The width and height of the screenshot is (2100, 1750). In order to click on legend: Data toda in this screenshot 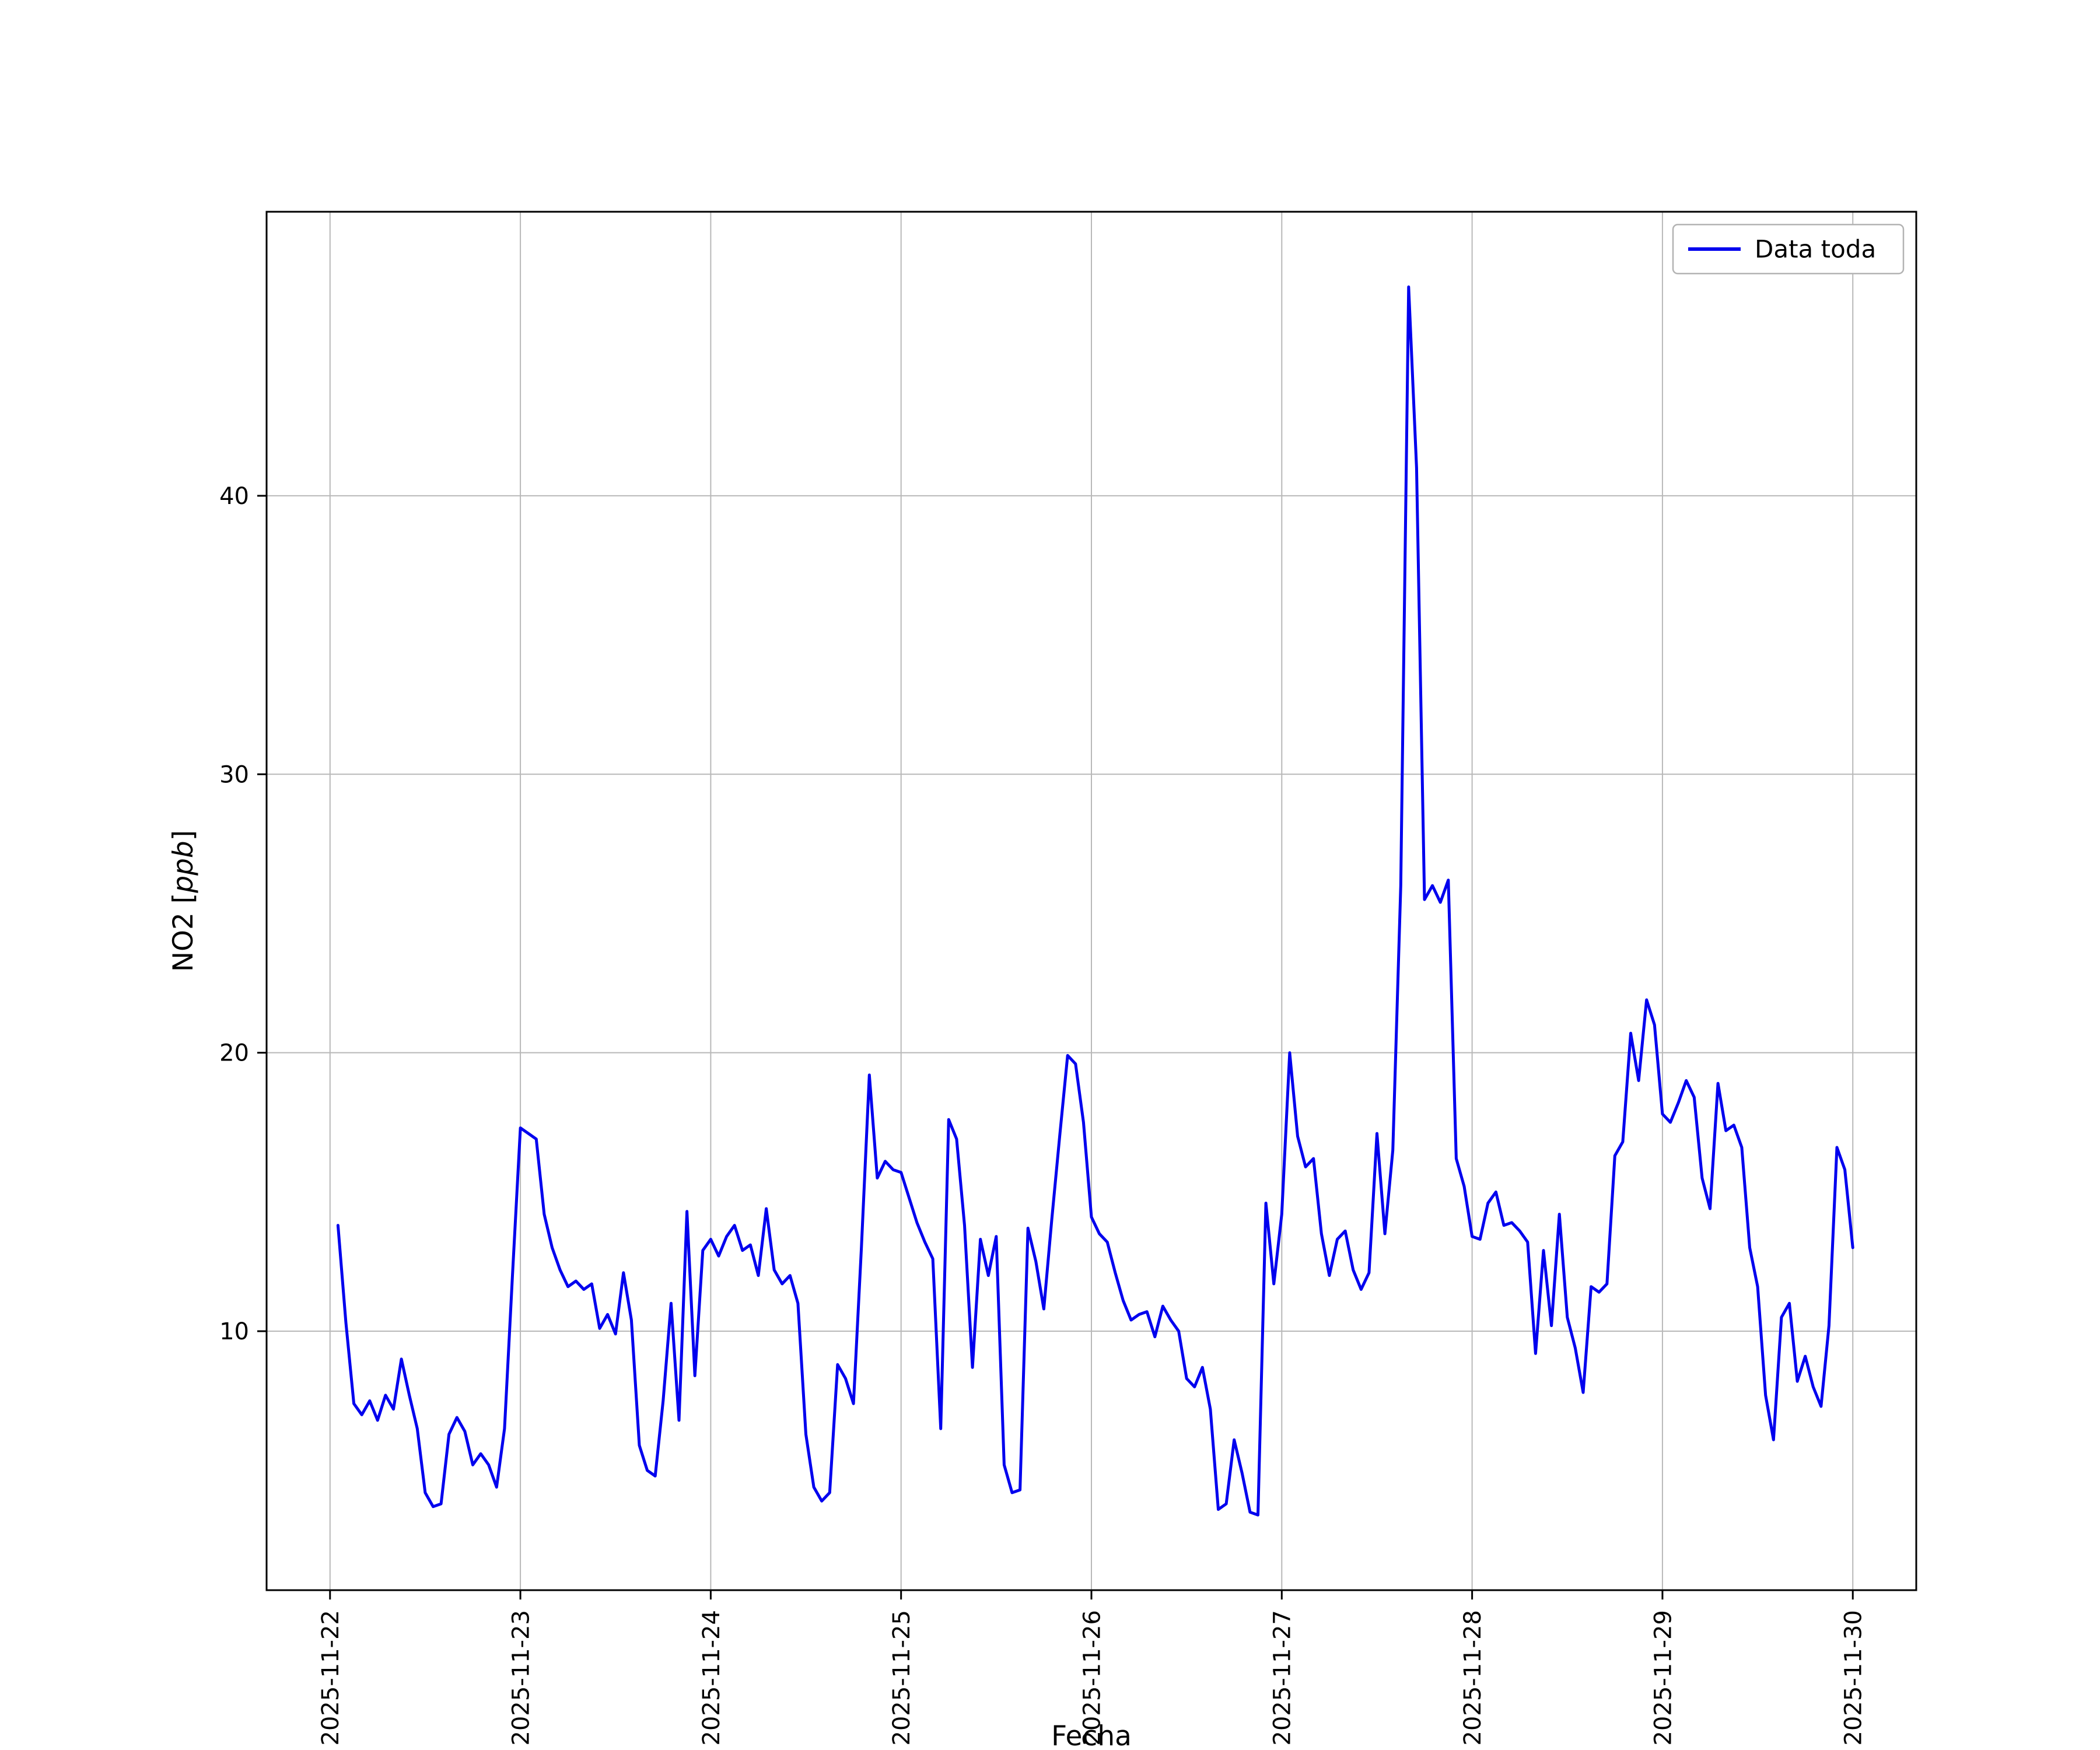, I will do `click(1788, 249)`.